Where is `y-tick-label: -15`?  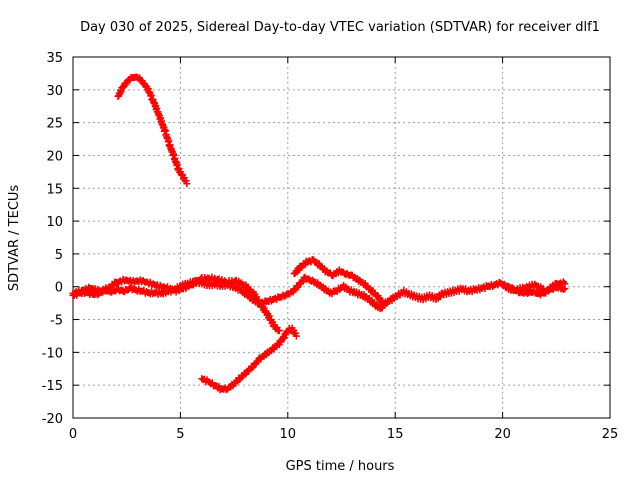
y-tick-label: -15 is located at coordinates (52, 386).